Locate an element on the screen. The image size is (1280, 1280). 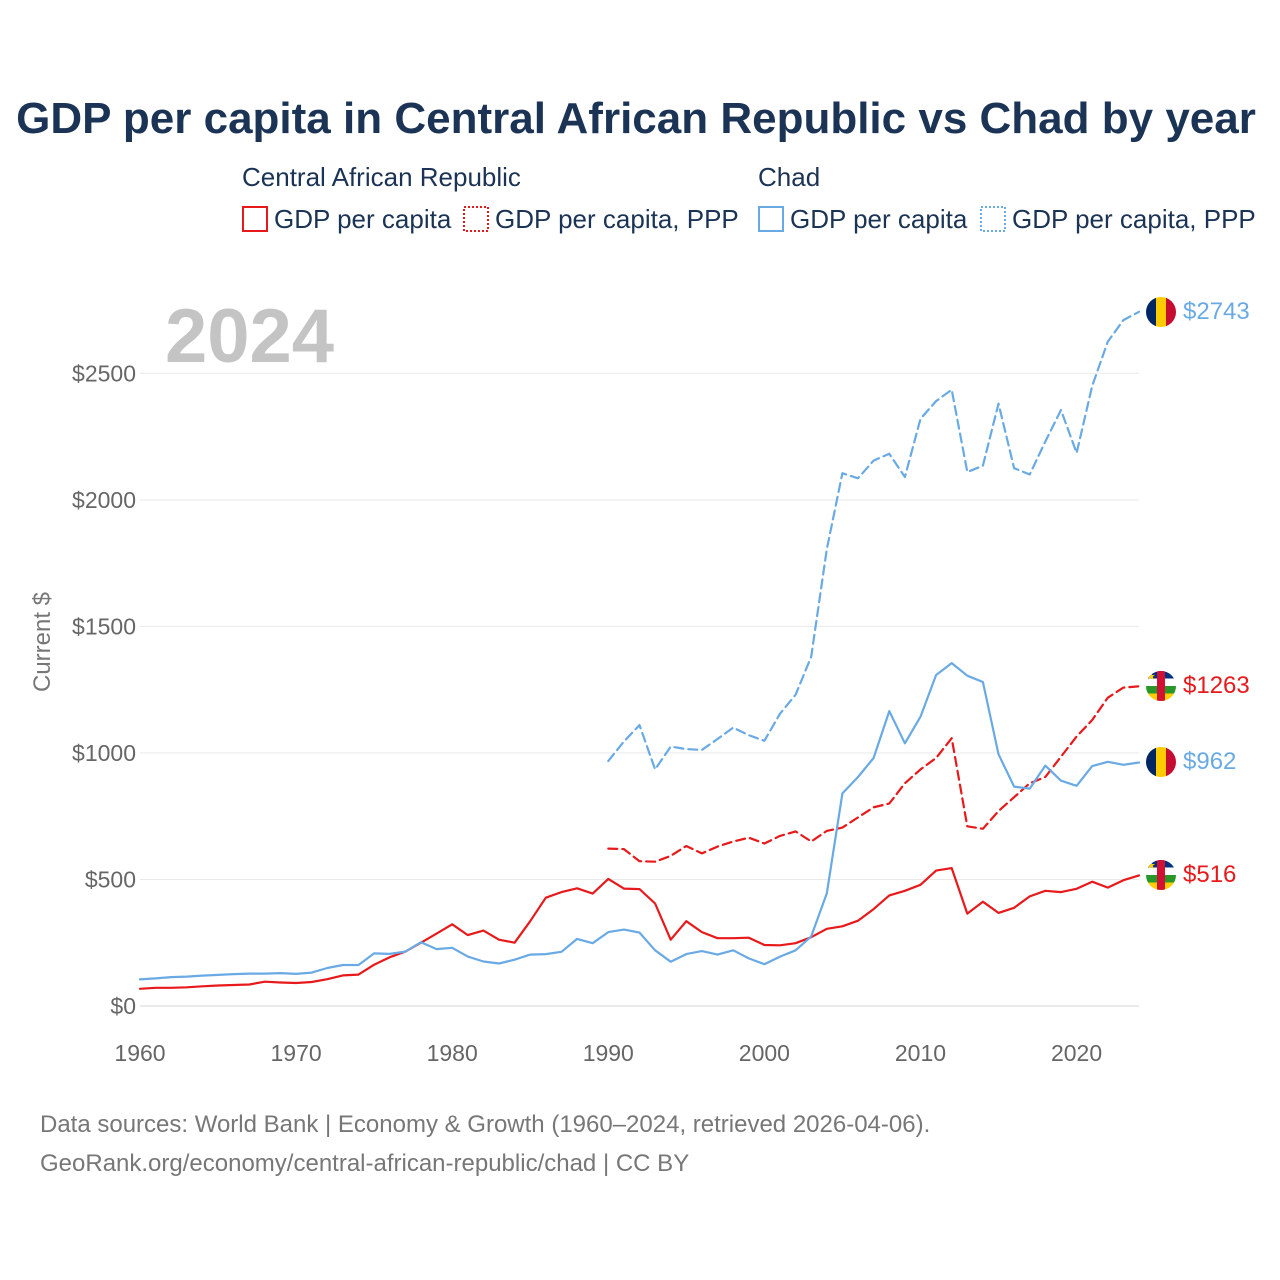
flag-chad-ppp is located at coordinates (1161, 312).